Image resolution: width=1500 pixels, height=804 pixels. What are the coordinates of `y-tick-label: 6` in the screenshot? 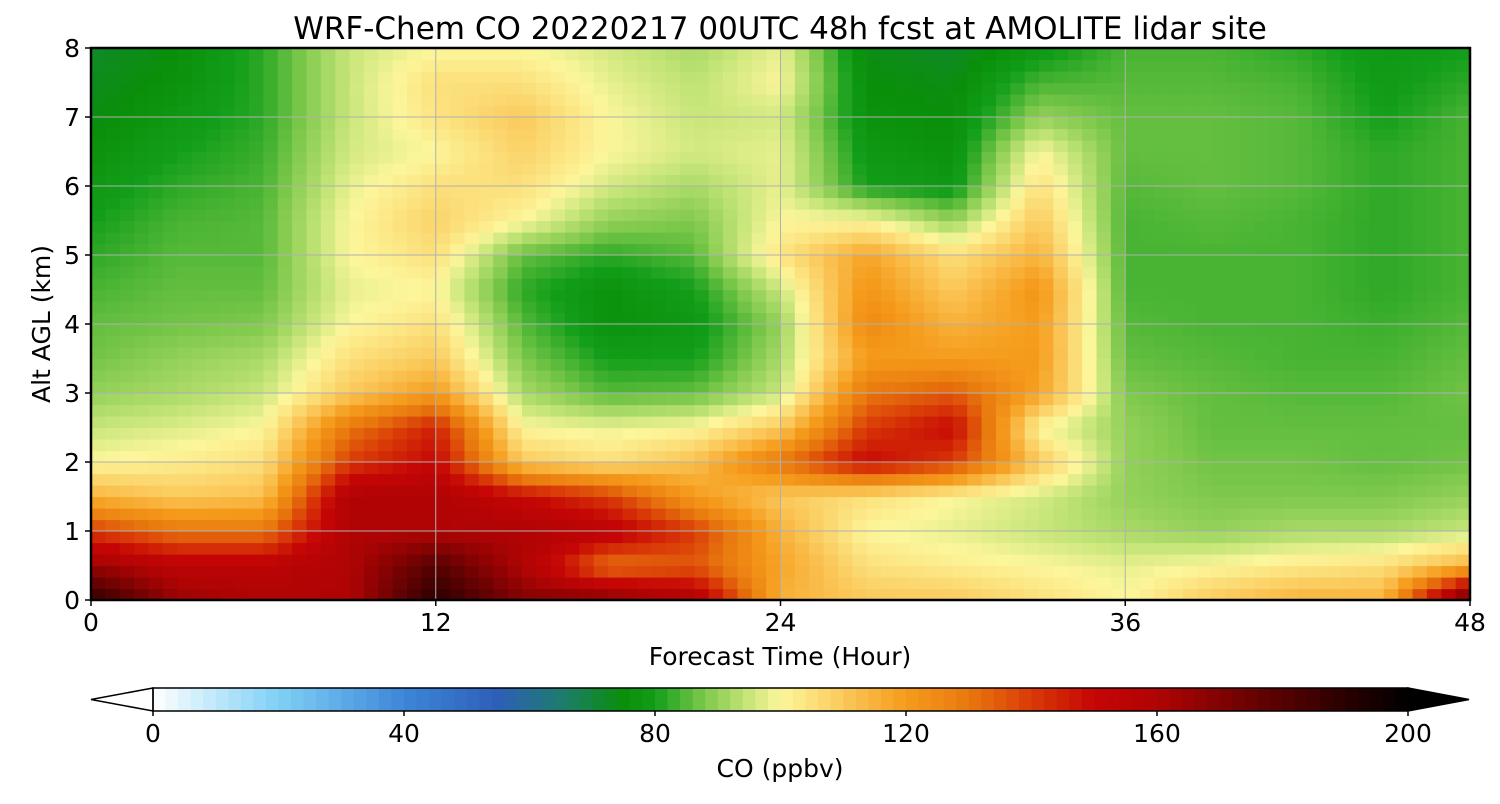 It's located at (72, 186).